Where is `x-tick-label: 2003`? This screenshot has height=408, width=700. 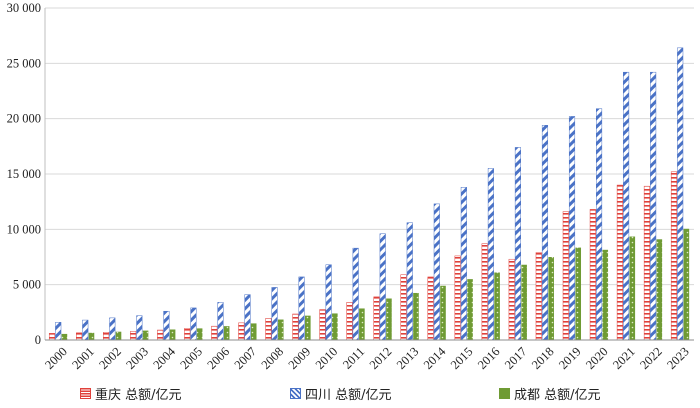 x-tick-label: 2003 is located at coordinates (137, 358).